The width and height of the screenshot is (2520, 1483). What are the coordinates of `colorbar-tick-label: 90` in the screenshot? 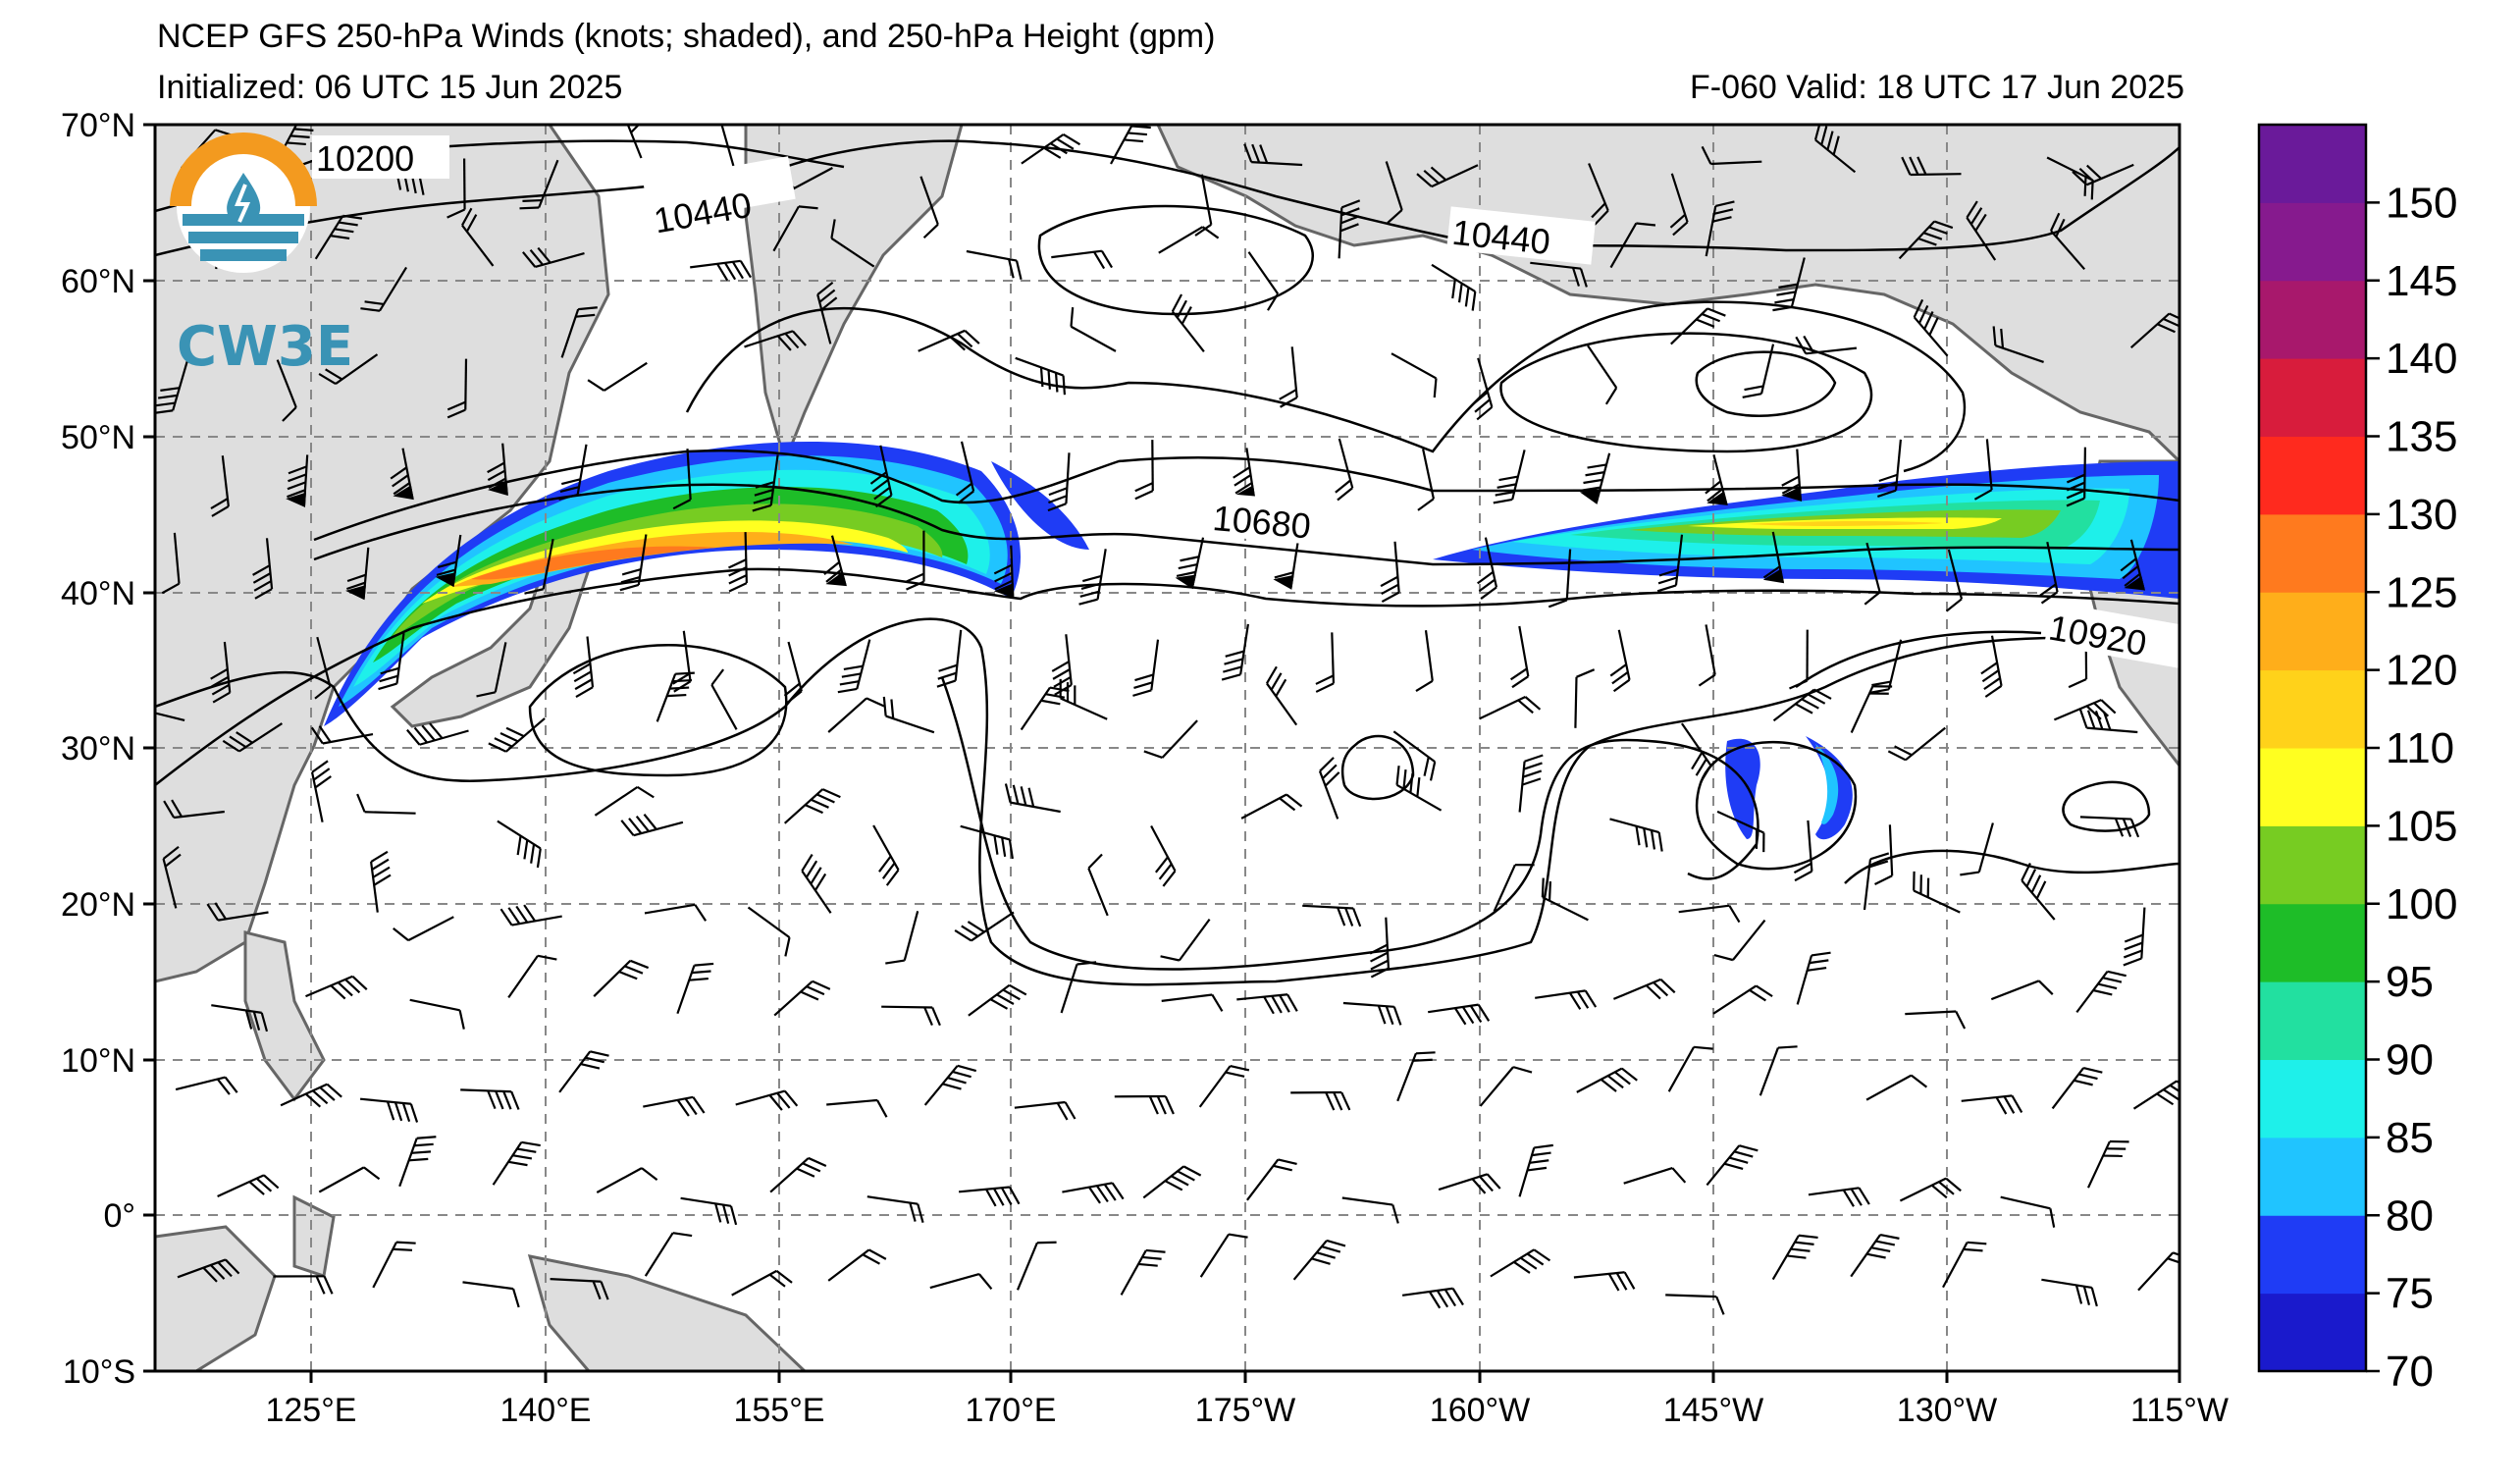 It's located at (2410, 1060).